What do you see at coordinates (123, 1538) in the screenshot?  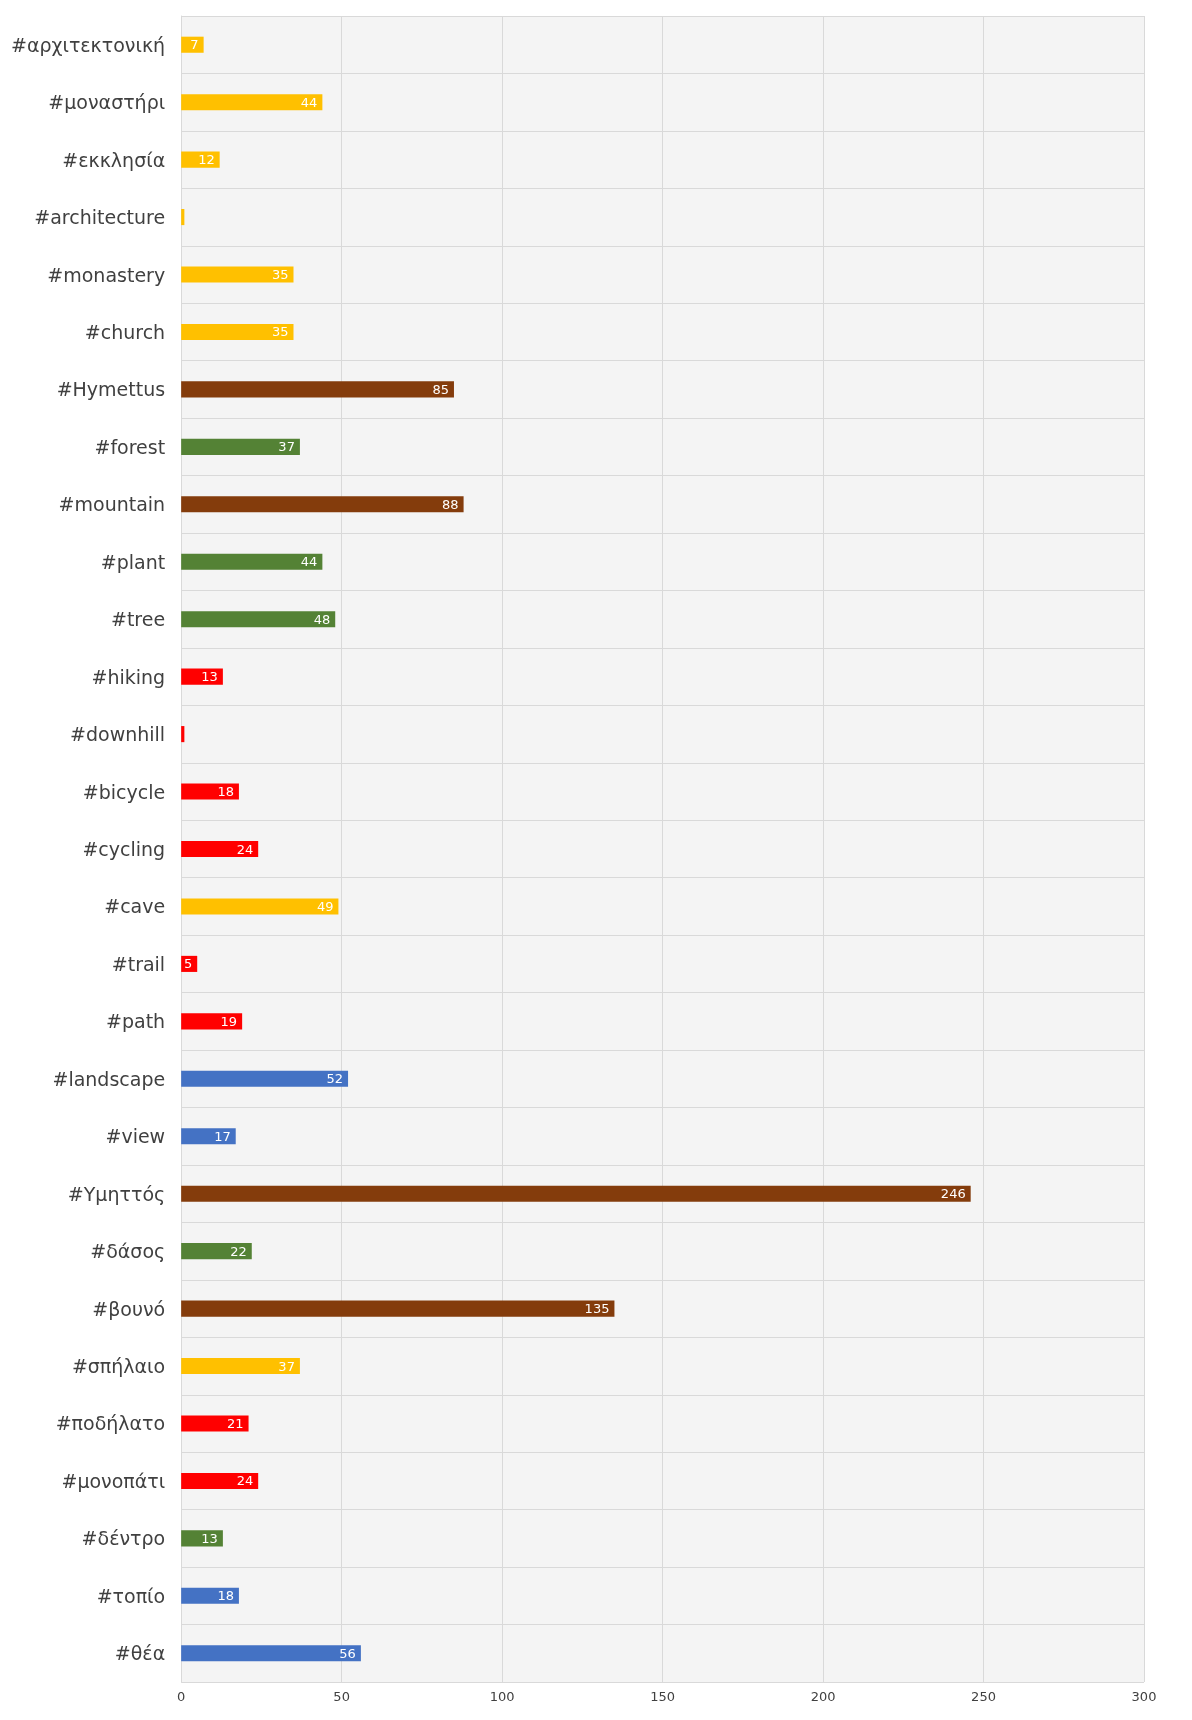 I see `y-tick-label: #δέντρο` at bounding box center [123, 1538].